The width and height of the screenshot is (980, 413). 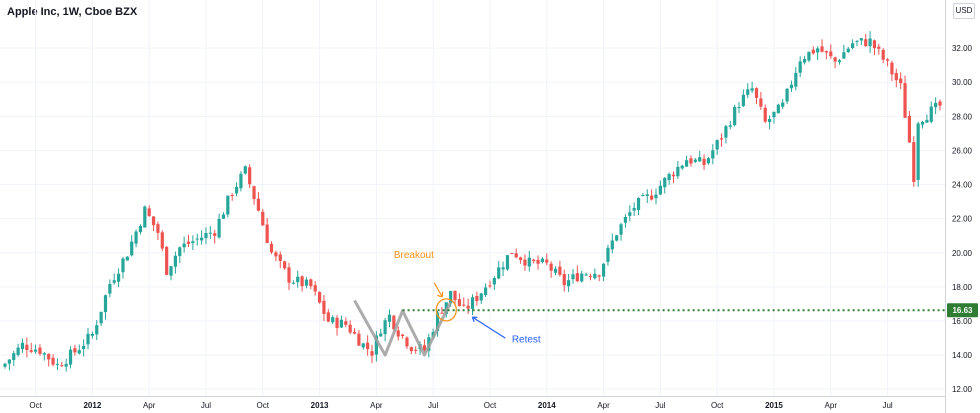 I want to click on y-tick-label: 12.00, so click(x=962, y=389).